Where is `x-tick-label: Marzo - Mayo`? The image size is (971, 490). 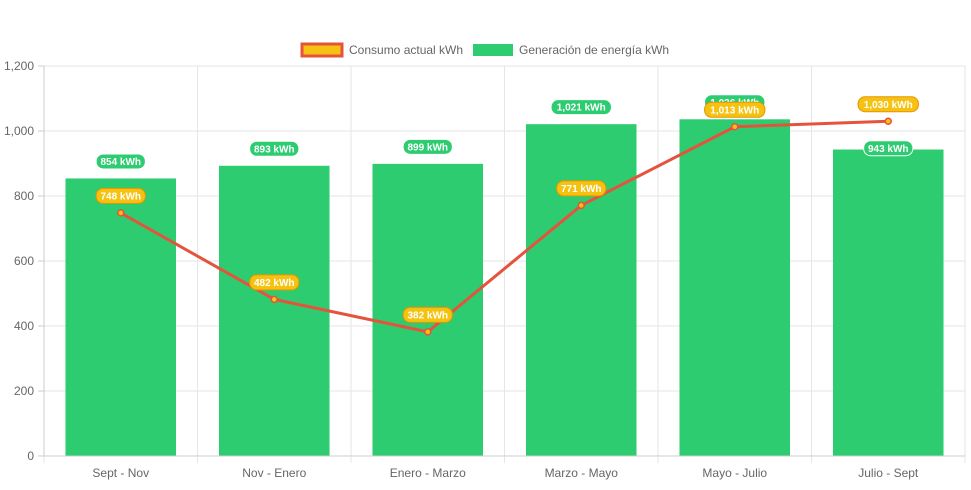 x-tick-label: Marzo - Mayo is located at coordinates (582, 473).